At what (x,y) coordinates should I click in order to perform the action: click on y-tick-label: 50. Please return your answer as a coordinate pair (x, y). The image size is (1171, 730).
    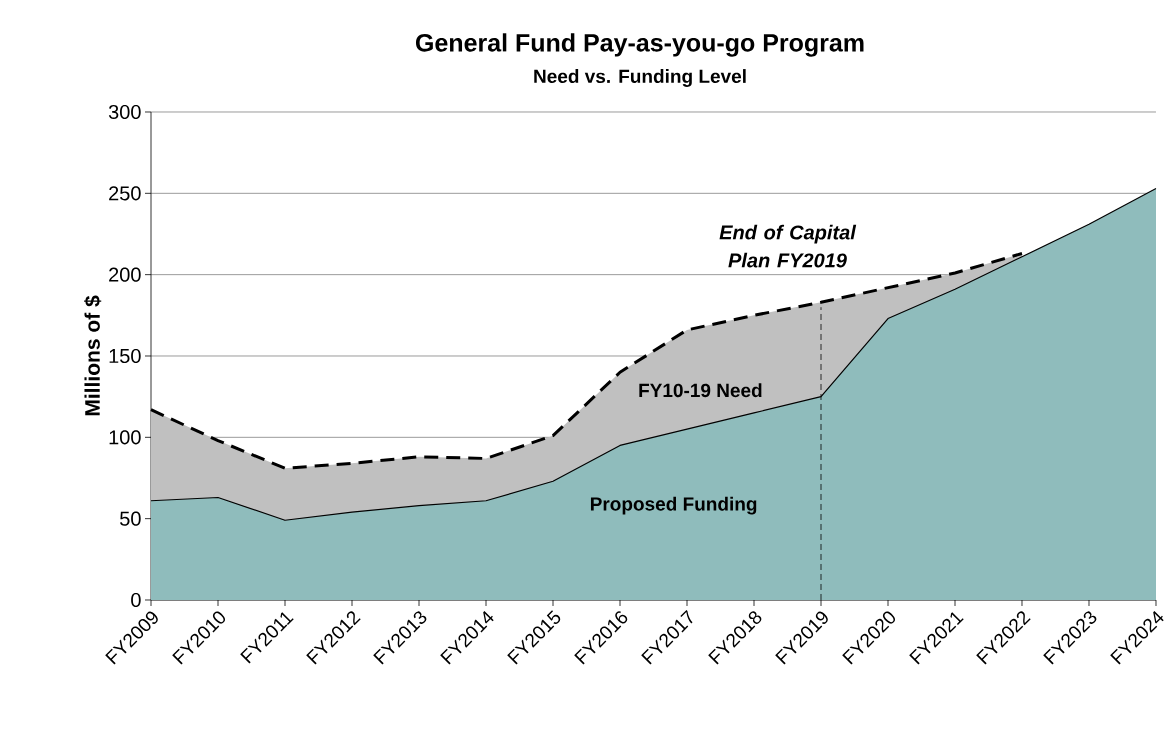
    Looking at the image, I should click on (130, 518).